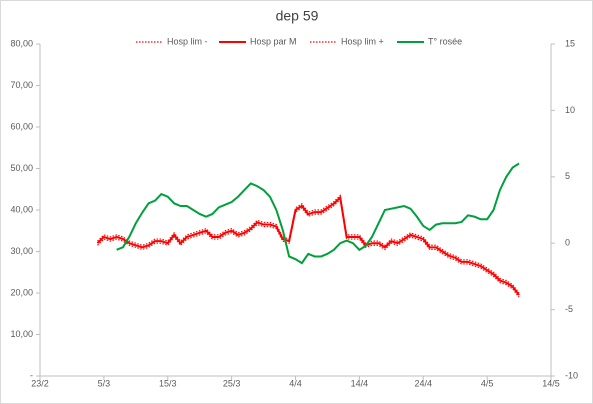 This screenshot has width=593, height=404. Describe the element at coordinates (21, 209) in the screenshot. I see `y-tick-label: 40,00` at that location.